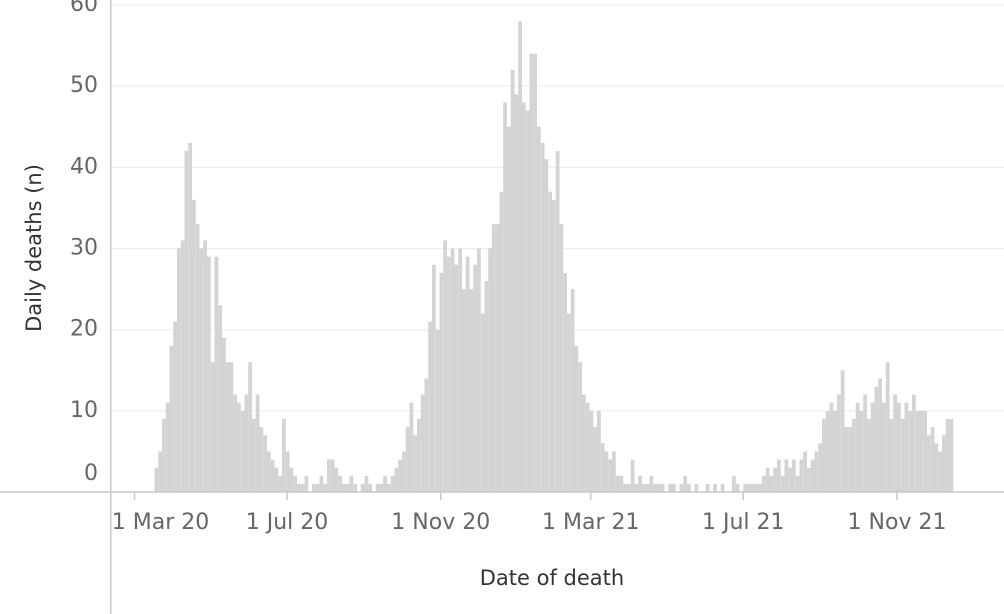 This screenshot has height=614, width=1004. What do you see at coordinates (84, 410) in the screenshot?
I see `y-tick-label: 10` at bounding box center [84, 410].